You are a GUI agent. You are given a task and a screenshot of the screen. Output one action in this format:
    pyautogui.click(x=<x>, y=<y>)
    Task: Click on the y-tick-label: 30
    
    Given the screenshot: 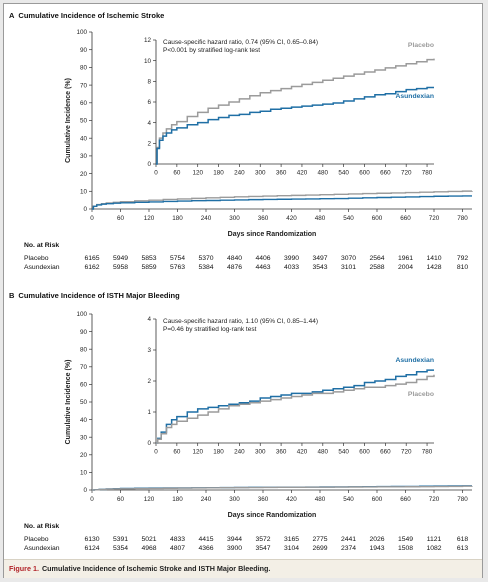 What is the action you would take?
    pyautogui.click(x=84, y=437)
    